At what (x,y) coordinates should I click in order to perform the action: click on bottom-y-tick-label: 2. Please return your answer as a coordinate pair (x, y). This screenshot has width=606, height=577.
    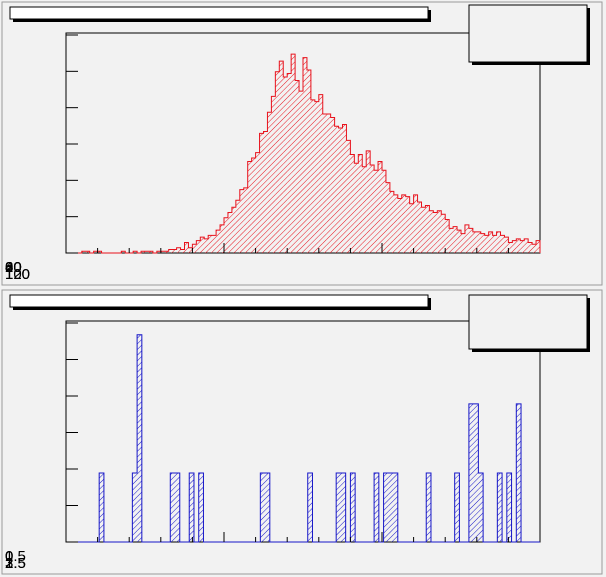
    Looking at the image, I should click on (9, 563).